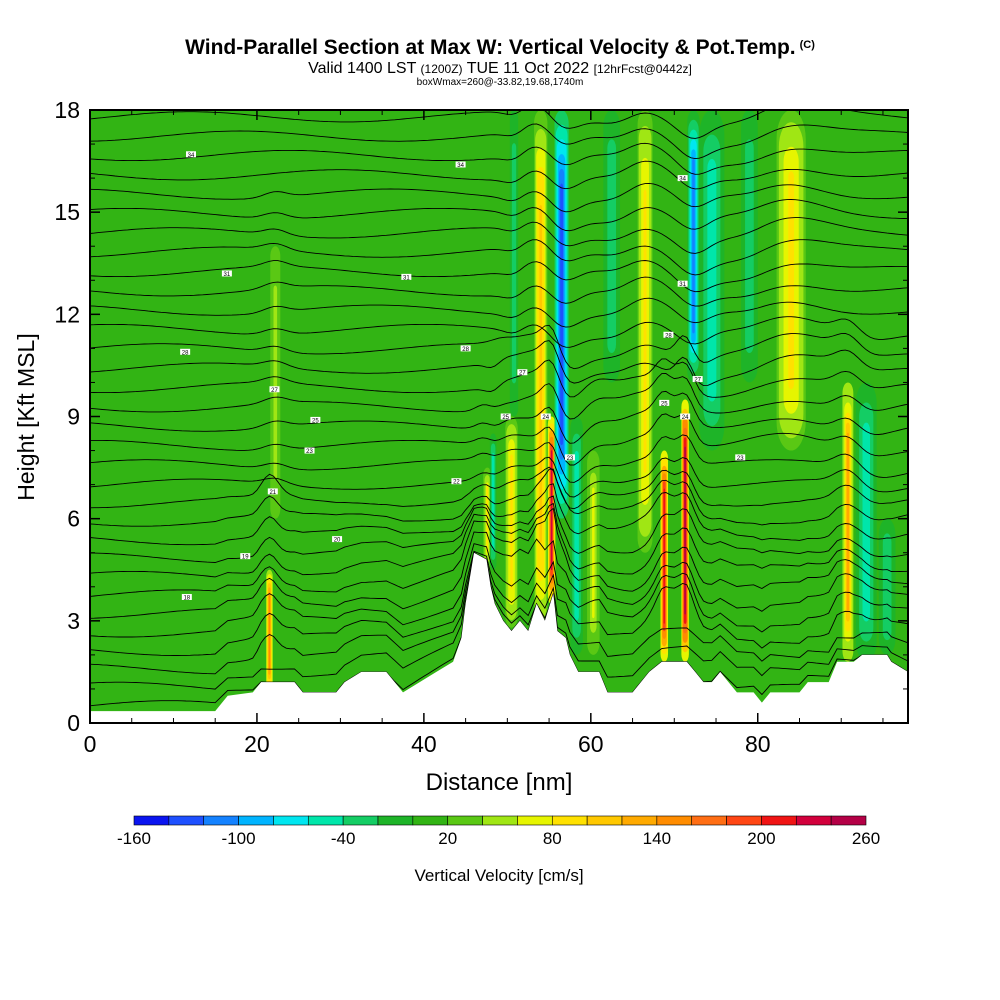  I want to click on colorbar-tick-label: 80, so click(552, 838).